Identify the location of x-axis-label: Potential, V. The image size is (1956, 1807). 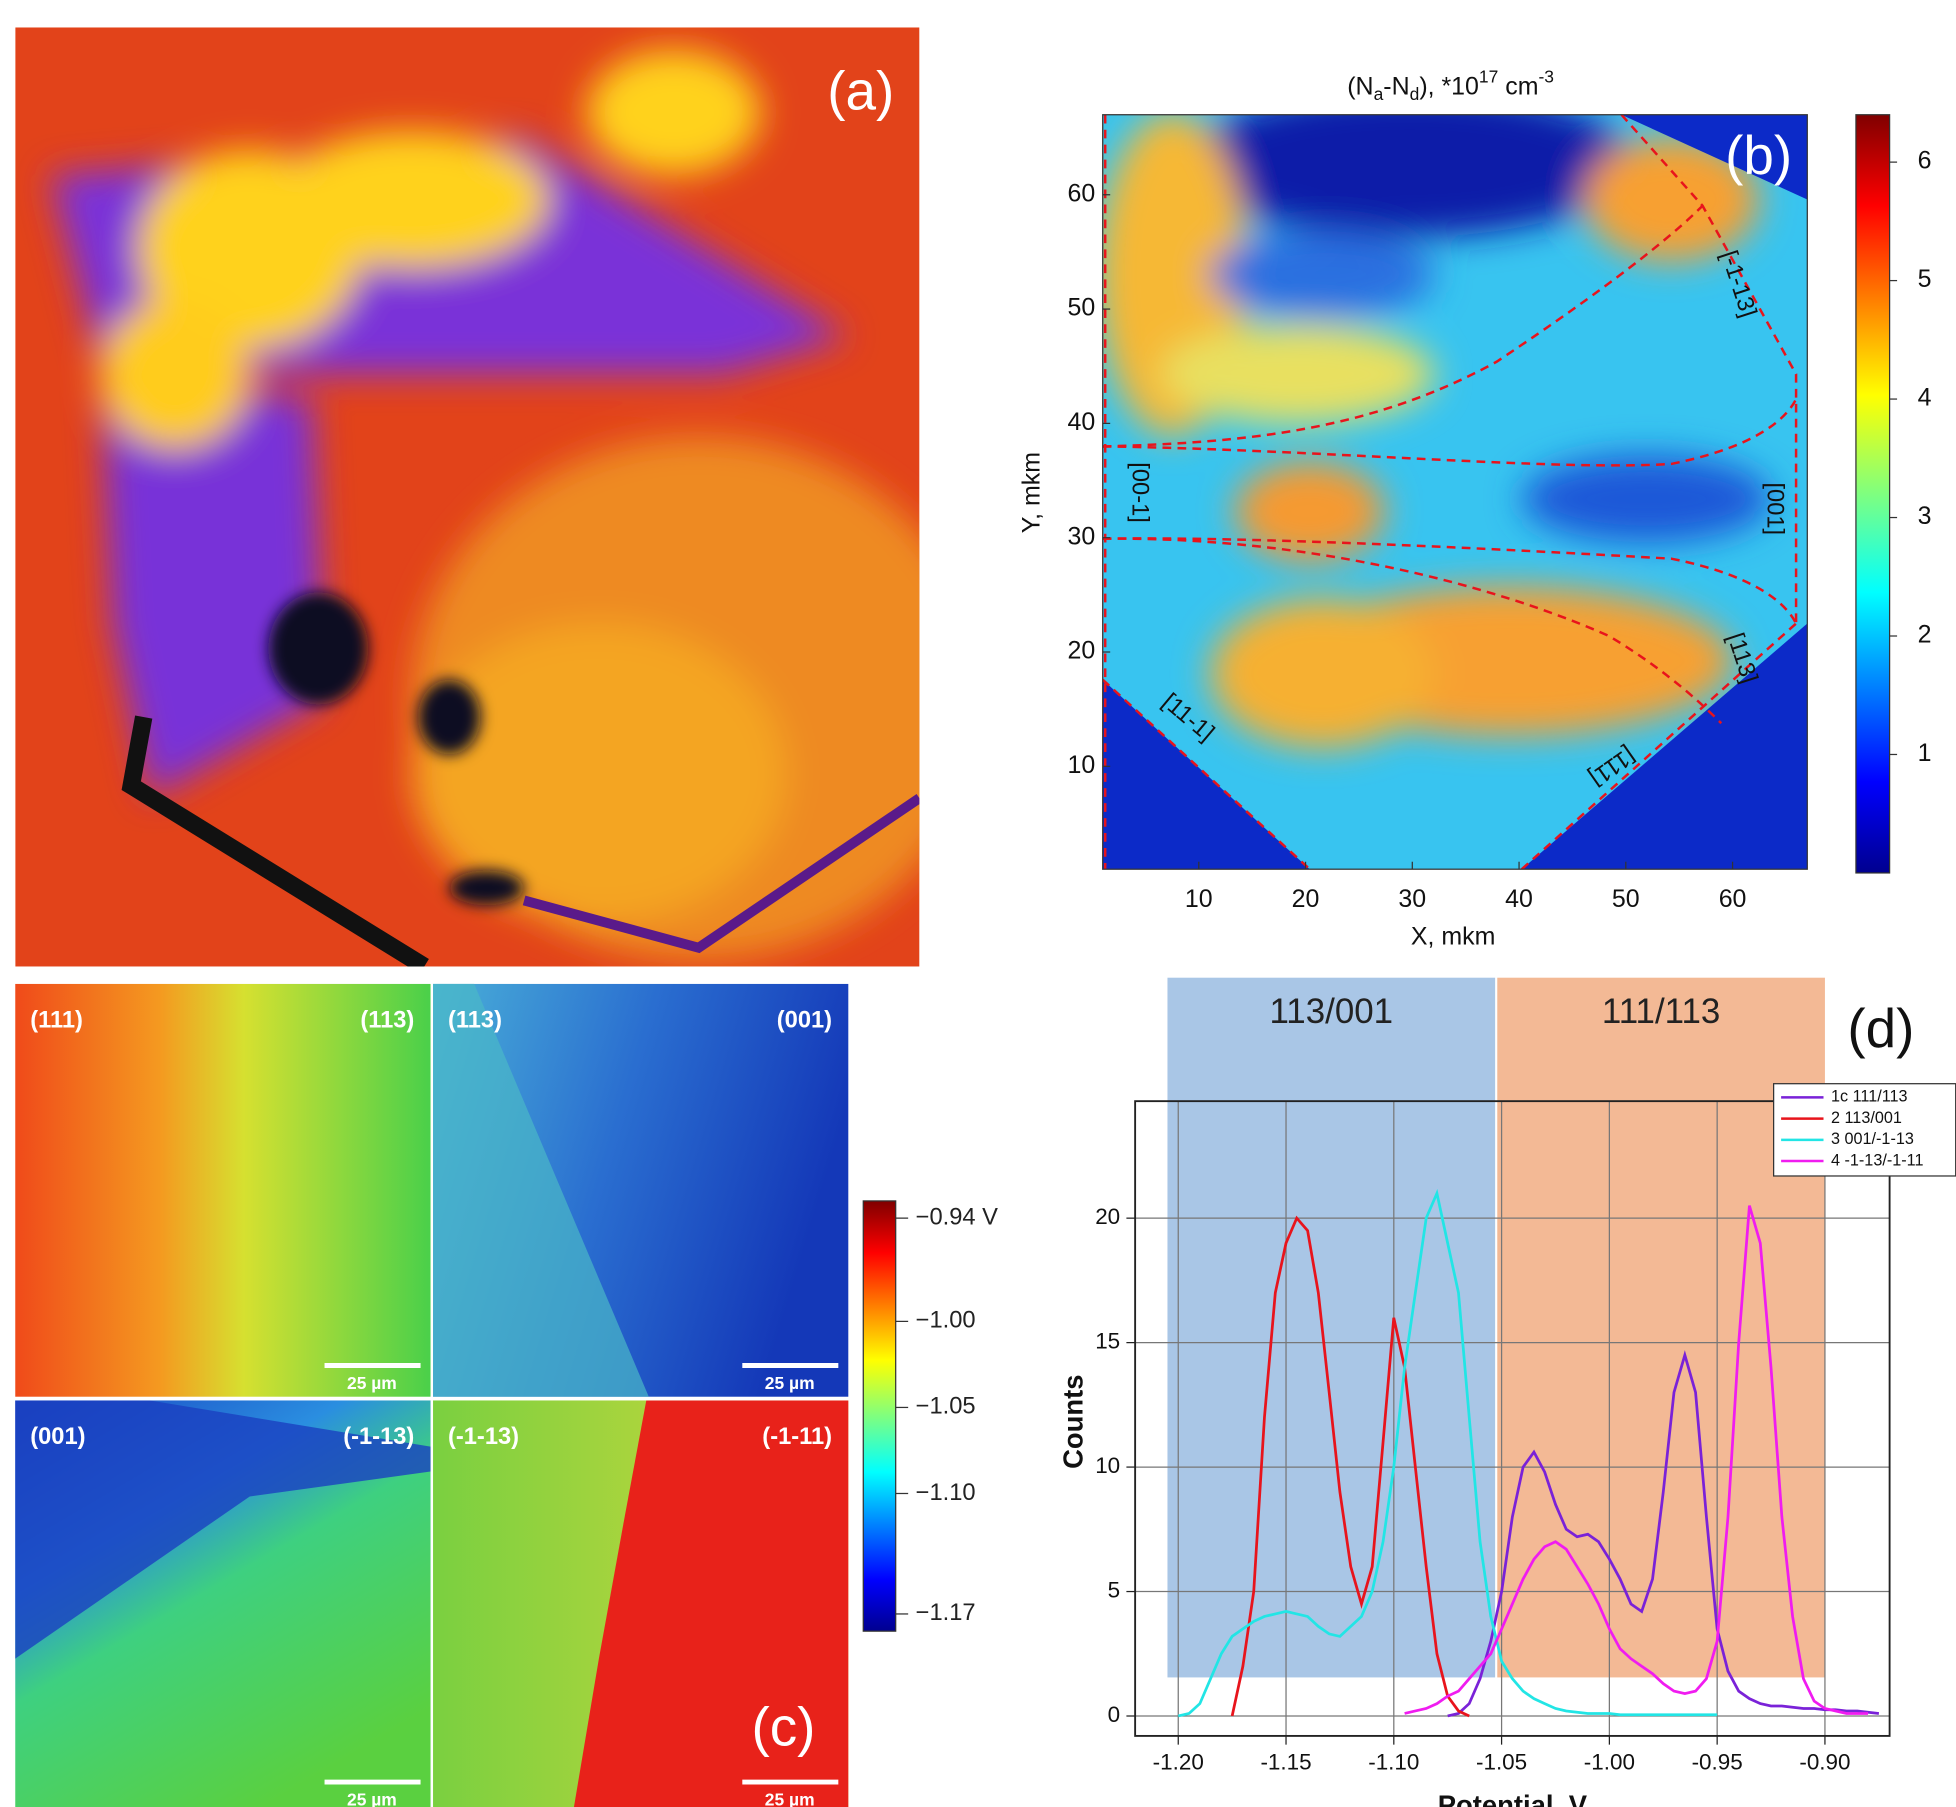
(1513, 1798).